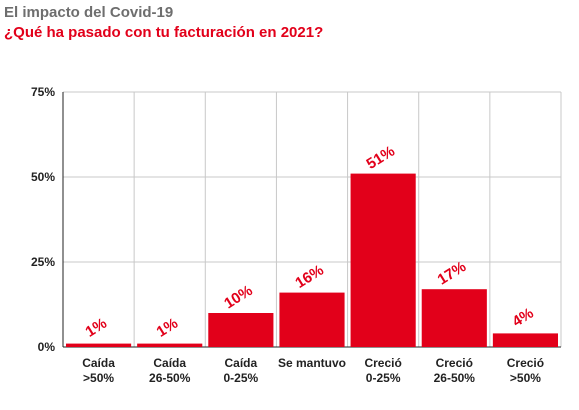 The height and width of the screenshot is (410, 579). What do you see at coordinates (43, 92) in the screenshot?
I see `y-tick-label: 75%` at bounding box center [43, 92].